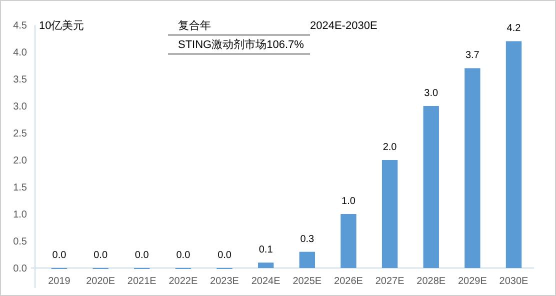 This screenshot has width=556, height=296. Describe the element at coordinates (307, 239) in the screenshot. I see `data-label: 0.3` at that location.